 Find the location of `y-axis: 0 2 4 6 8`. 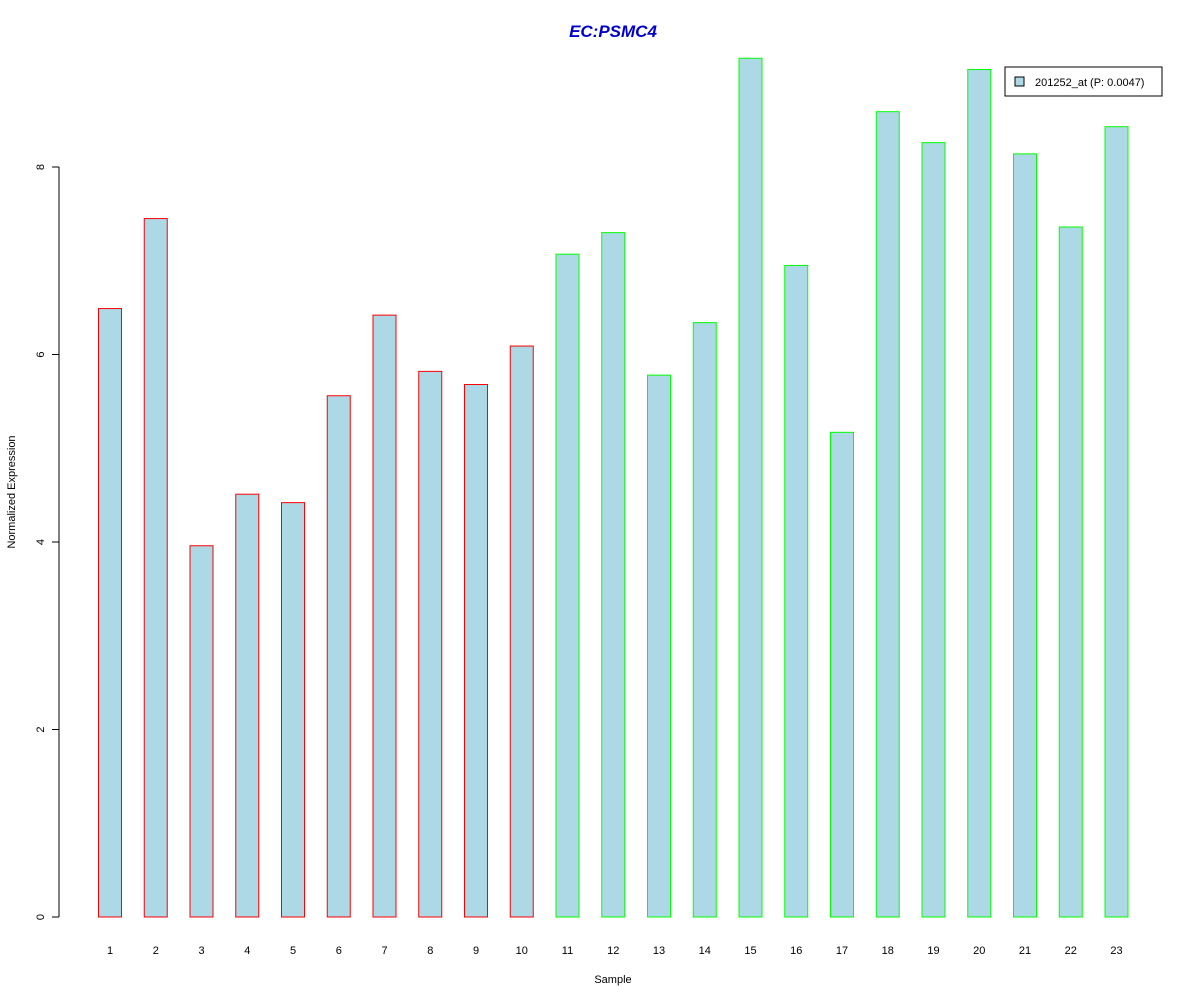

y-axis: 0 2 4 6 8 is located at coordinates (47, 542).